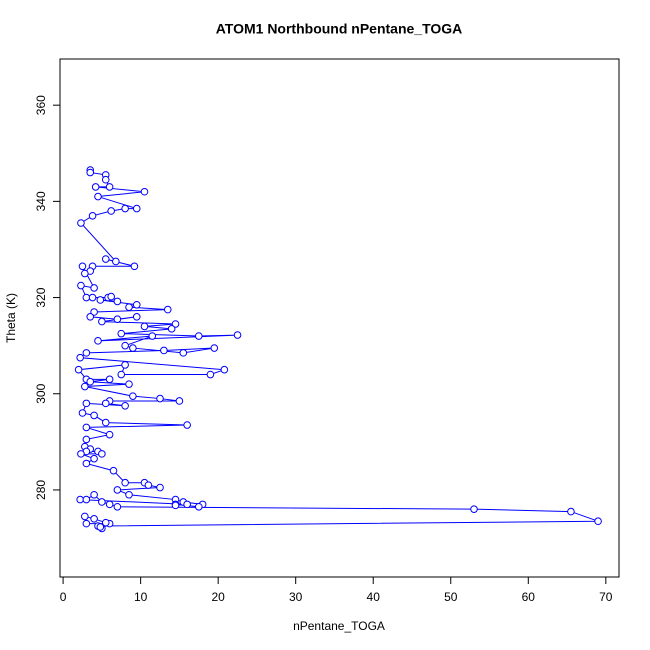 This screenshot has height=650, width=650. What do you see at coordinates (339, 29) in the screenshot?
I see `chart-title: ATOM1 Northbound nPentane_TOGA` at bounding box center [339, 29].